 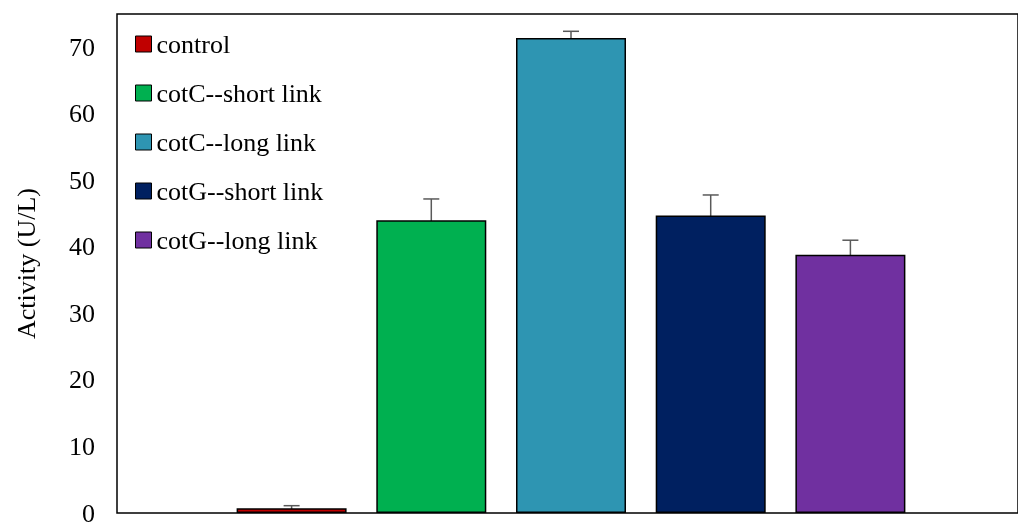 What do you see at coordinates (82, 446) in the screenshot?
I see `y-tick-label: 10` at bounding box center [82, 446].